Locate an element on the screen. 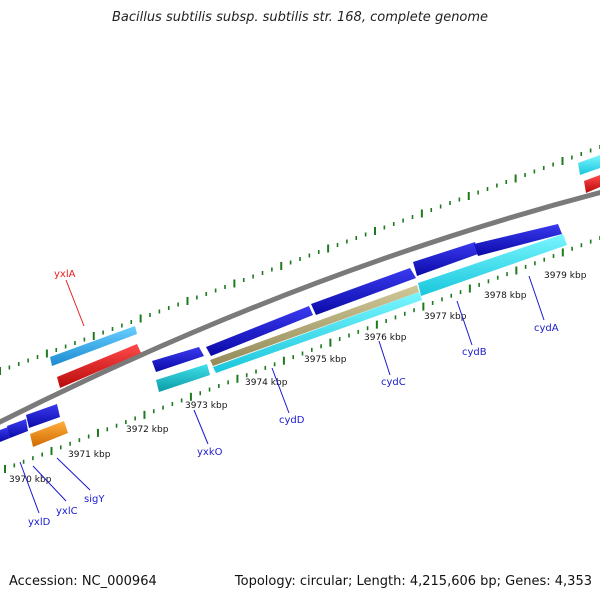 The height and width of the screenshot is (600, 600). kbp-label: 3975 kbp is located at coordinates (325, 360).